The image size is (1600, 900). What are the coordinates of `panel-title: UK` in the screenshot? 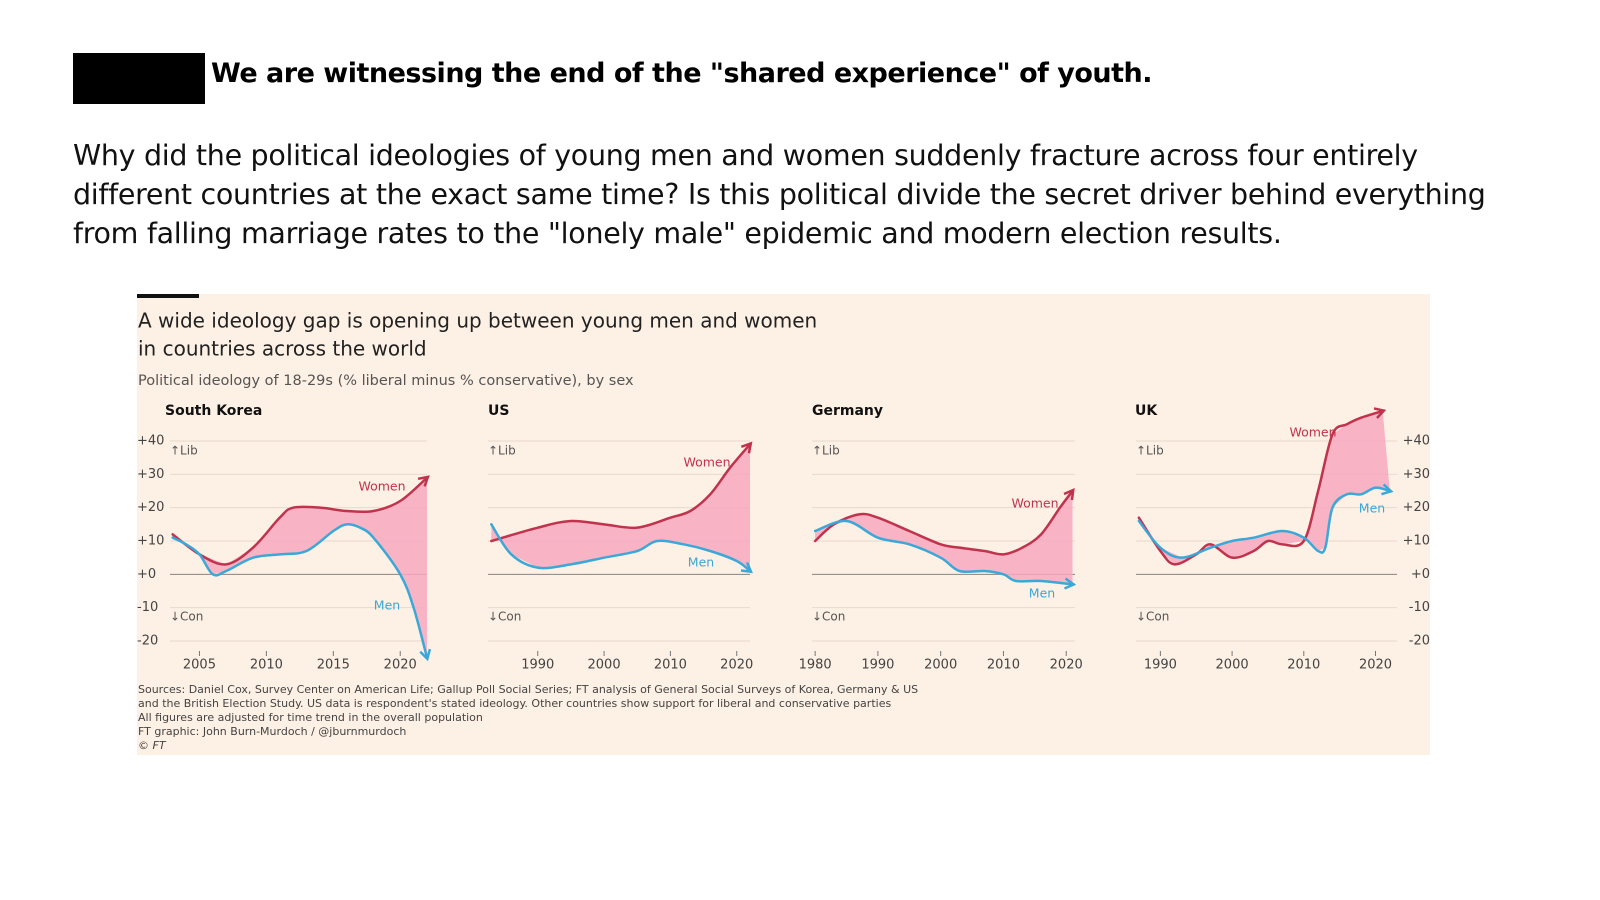 It's located at (1146, 411).